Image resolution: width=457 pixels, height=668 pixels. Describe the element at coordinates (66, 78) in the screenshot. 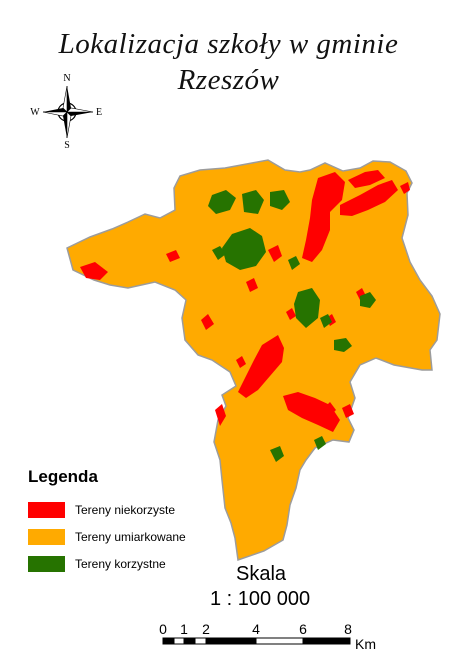

I see `compass-n-label: N` at that location.